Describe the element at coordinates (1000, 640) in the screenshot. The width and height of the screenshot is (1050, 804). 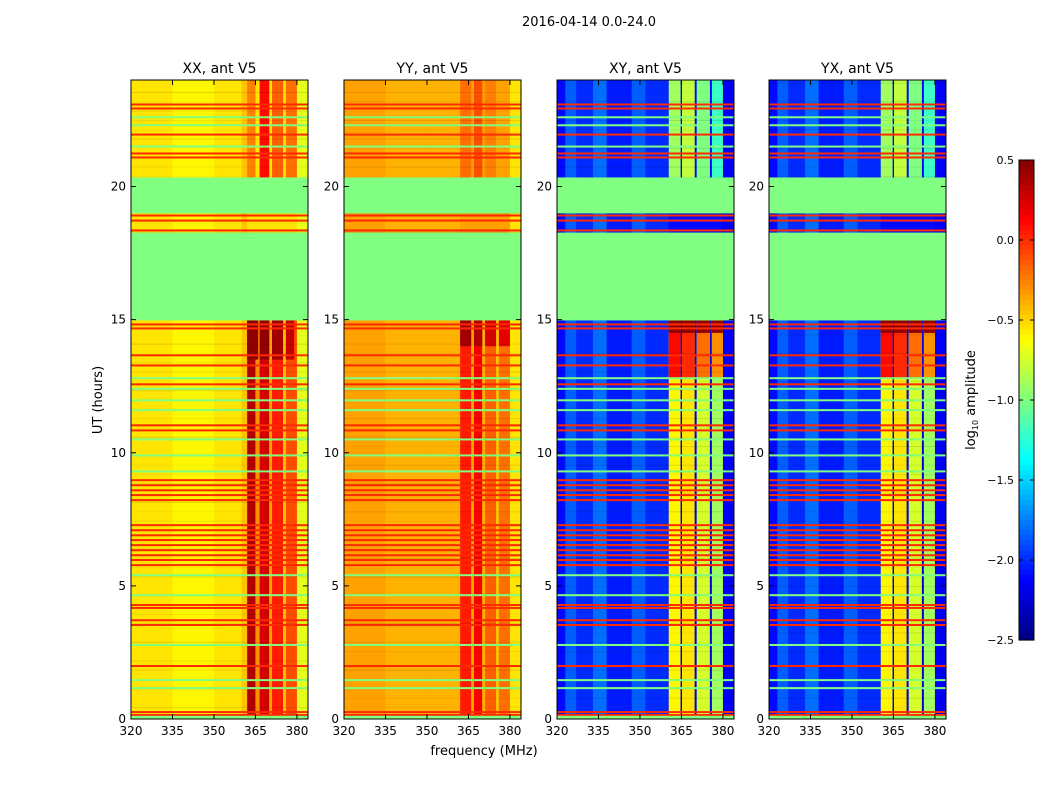
I see `colorbar-tick-label: −2.5` at that location.